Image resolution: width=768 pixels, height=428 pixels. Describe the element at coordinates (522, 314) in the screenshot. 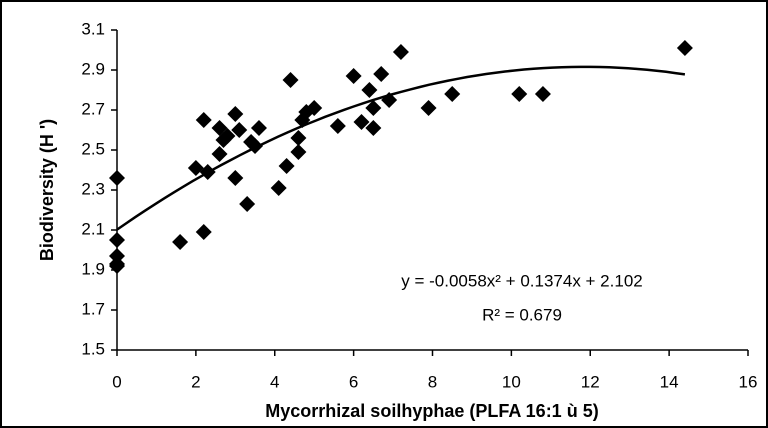

I see `r-squared: R² = 0.679` at that location.